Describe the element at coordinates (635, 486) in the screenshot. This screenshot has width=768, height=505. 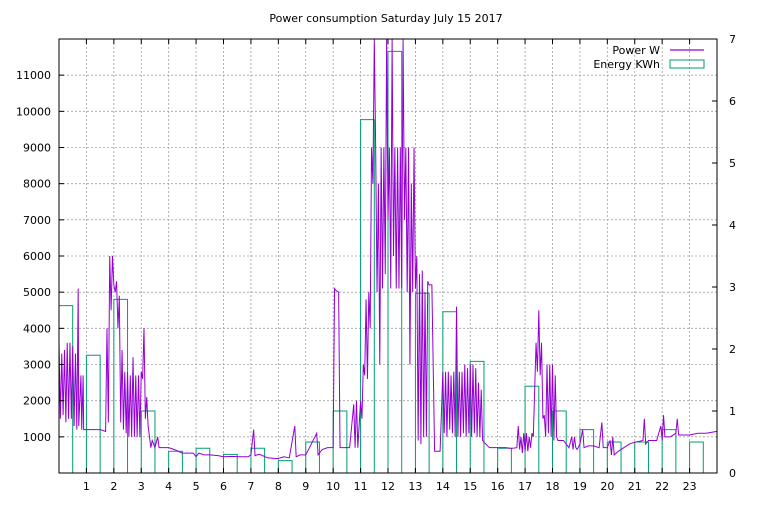
I see `x-tick-label: 21` at that location.